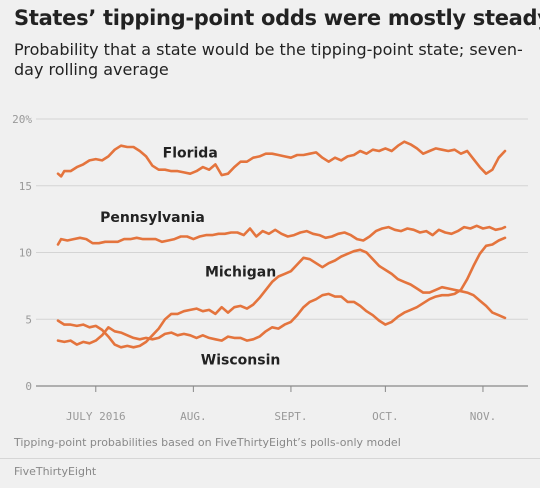 This screenshot has width=540, height=488. Describe the element at coordinates (28, 386) in the screenshot. I see `y-tick-label: 0` at that location.